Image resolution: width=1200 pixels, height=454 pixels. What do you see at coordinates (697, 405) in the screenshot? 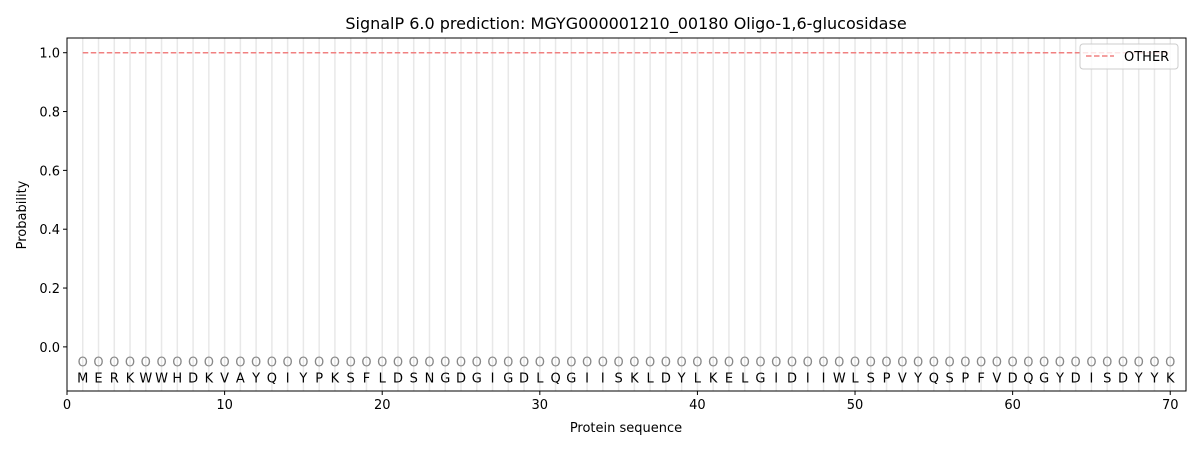
I see `x-tick-label: 40` at bounding box center [697, 405].